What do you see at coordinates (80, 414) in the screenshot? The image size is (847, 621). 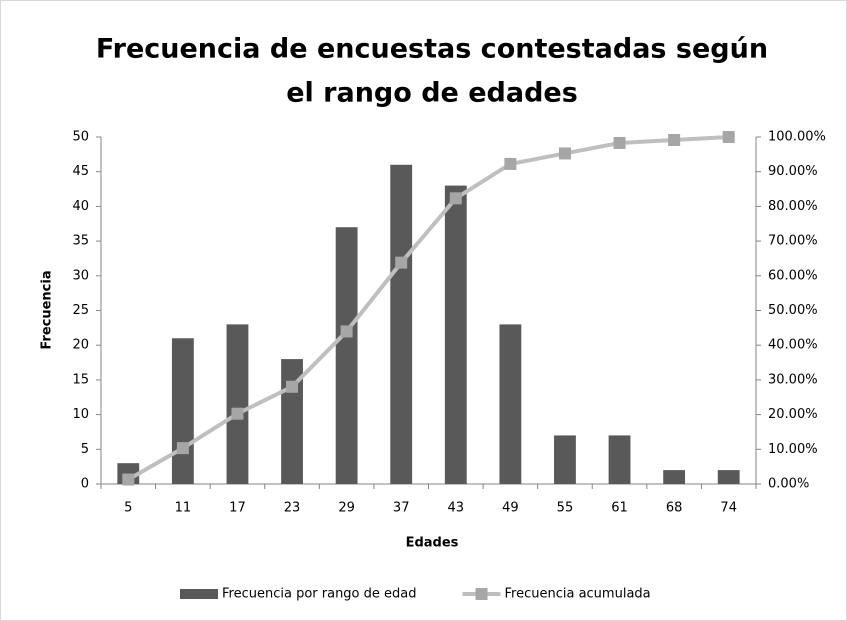 I see `y-tick-label: 10` at bounding box center [80, 414].